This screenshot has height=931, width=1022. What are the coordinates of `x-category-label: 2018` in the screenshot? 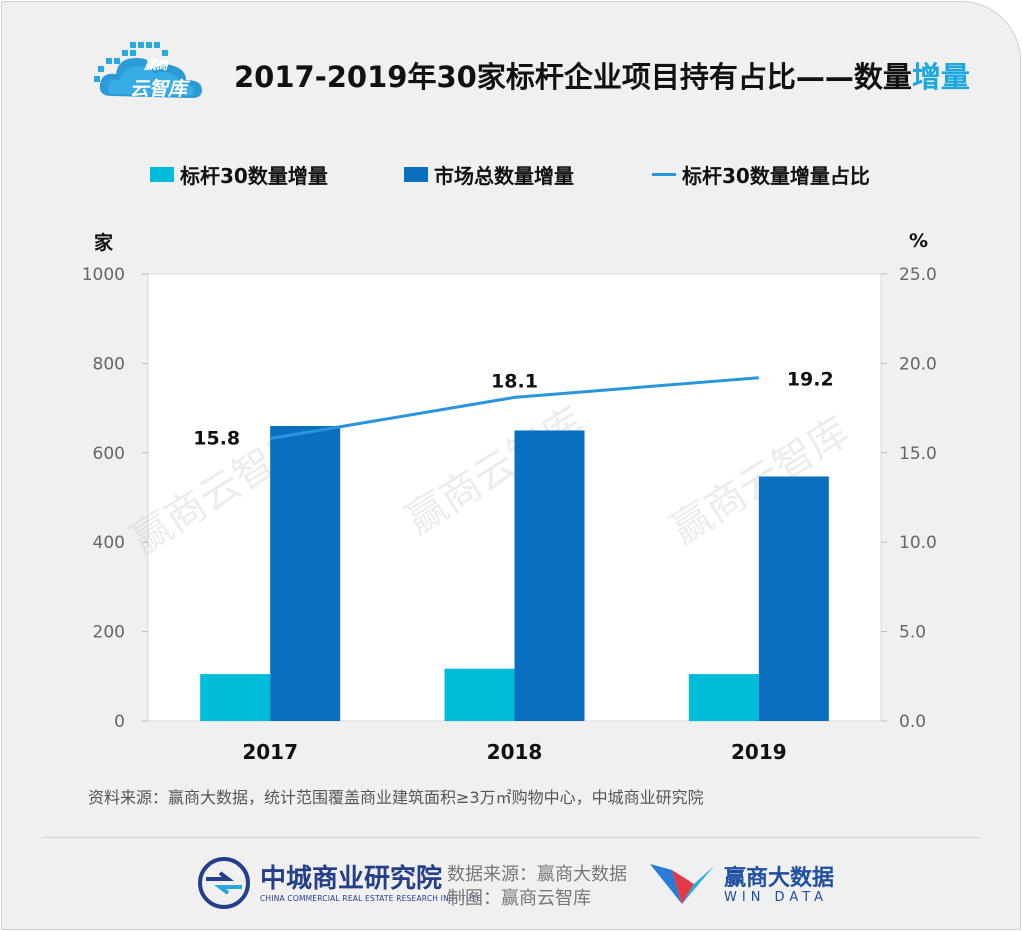 It's located at (515, 752).